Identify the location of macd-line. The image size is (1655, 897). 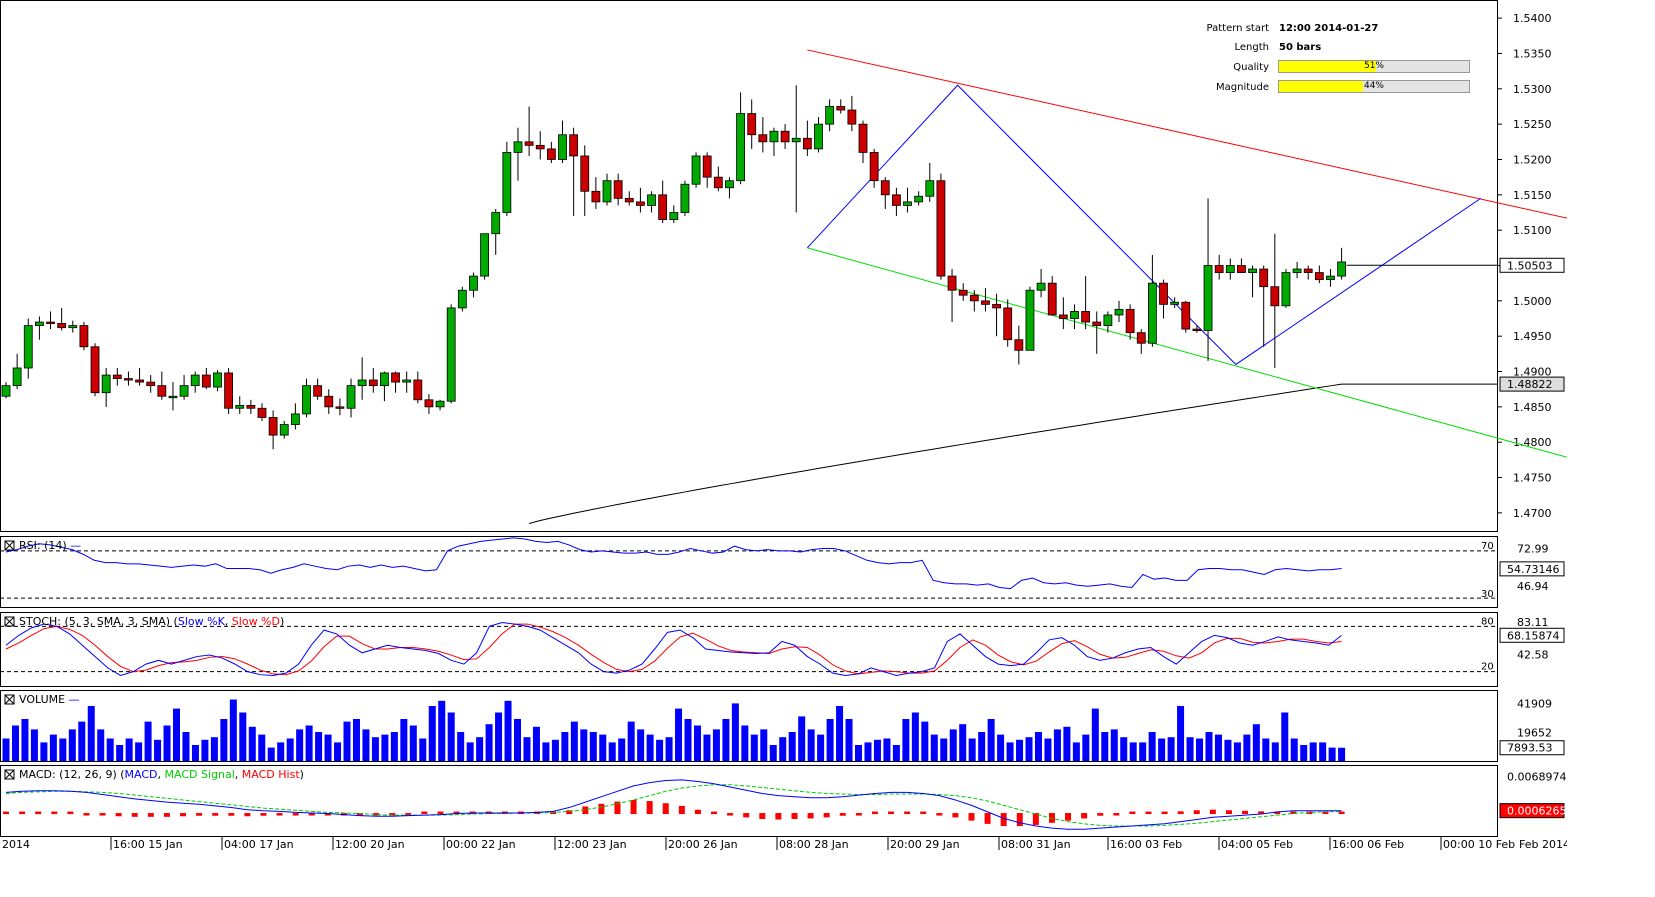
(673, 804).